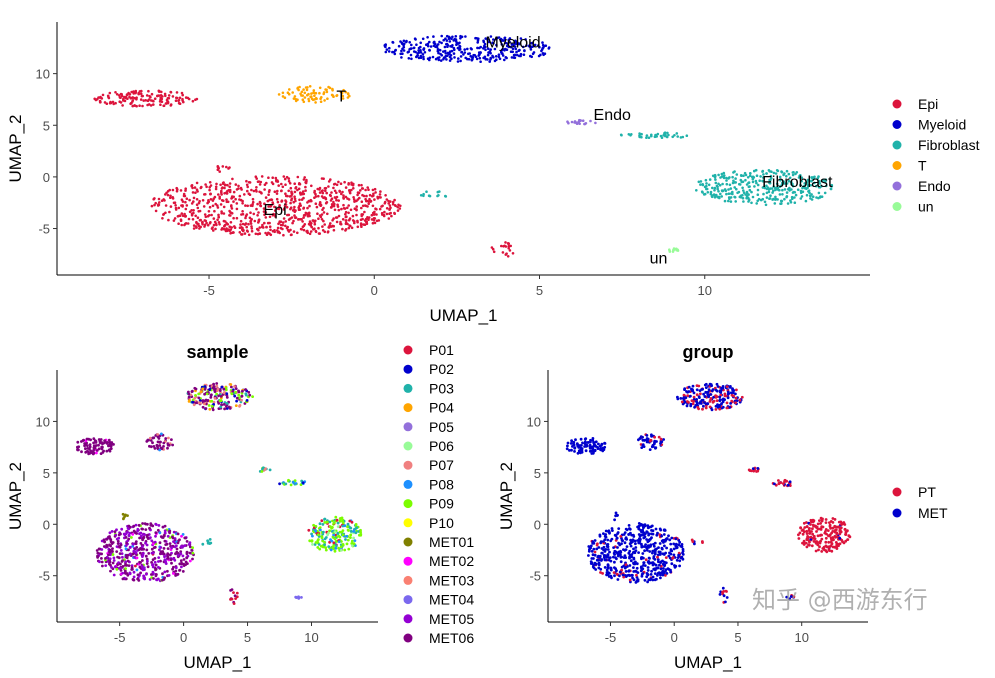 The image size is (995, 678). Describe the element at coordinates (408, 484) in the screenshot. I see `legend-key` at that location.